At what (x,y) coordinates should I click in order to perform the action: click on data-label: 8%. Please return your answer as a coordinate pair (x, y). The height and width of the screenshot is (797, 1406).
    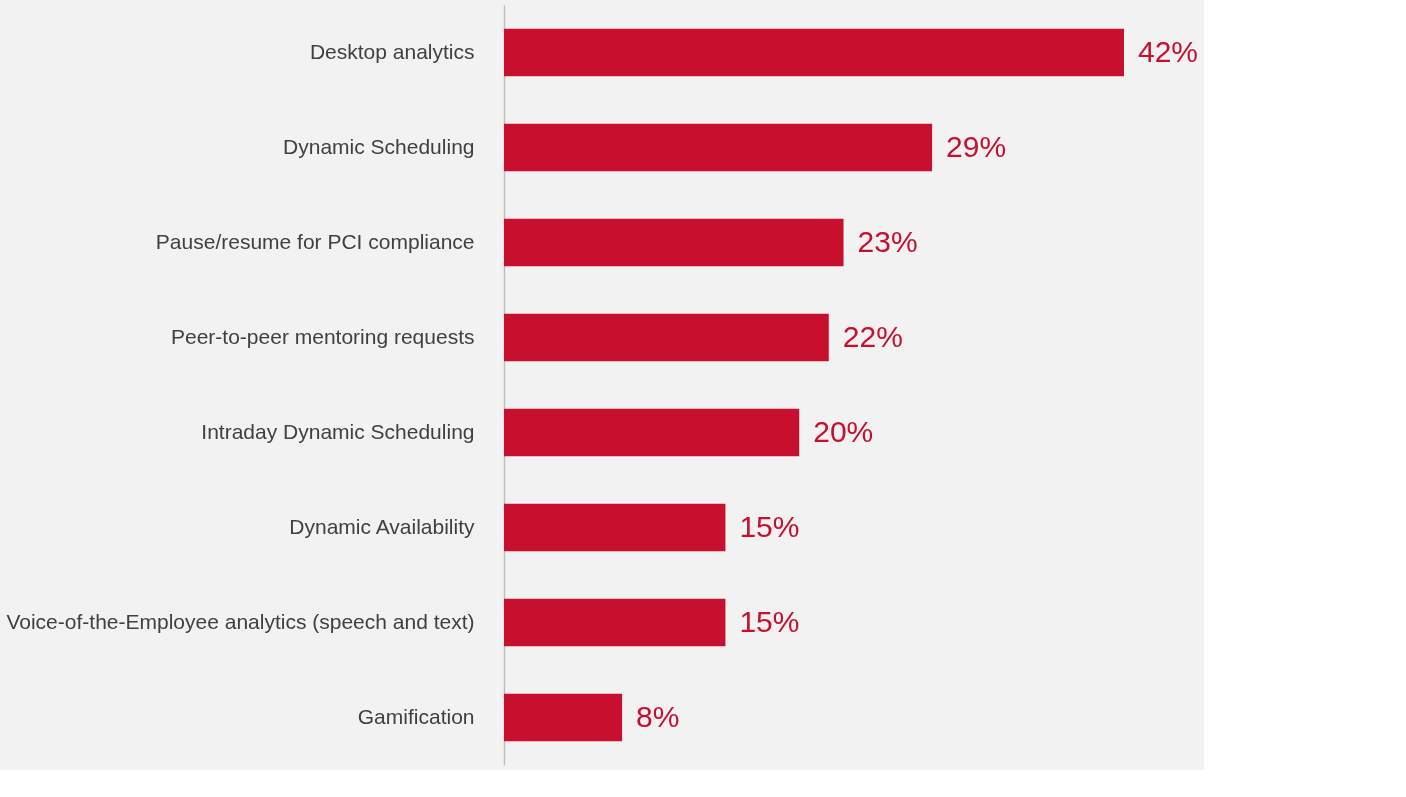
    Looking at the image, I should click on (658, 716).